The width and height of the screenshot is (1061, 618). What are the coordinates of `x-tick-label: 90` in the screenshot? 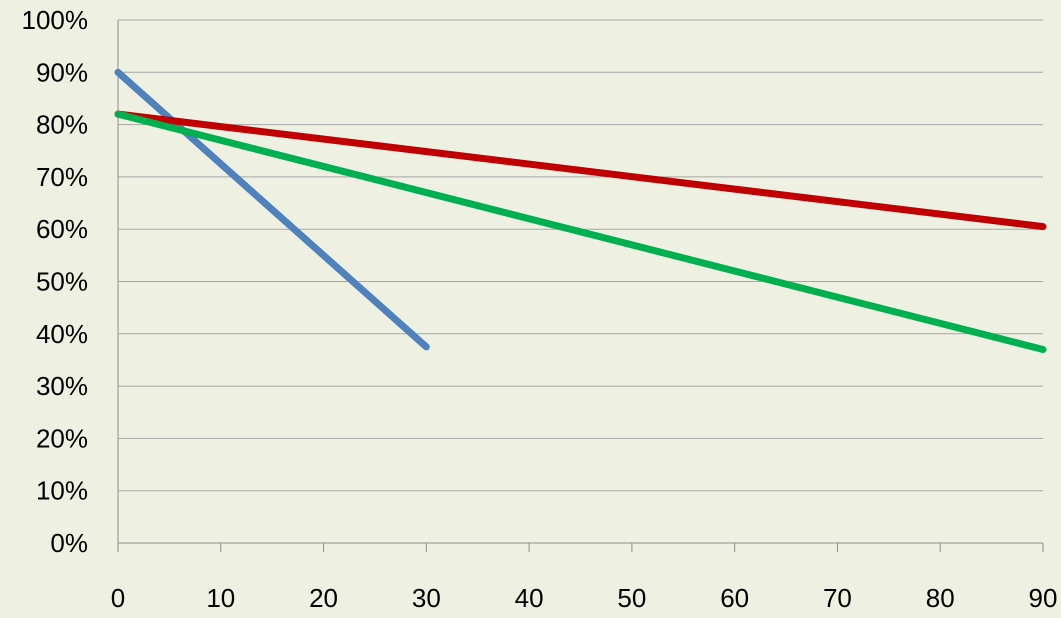 It's located at (1043, 598).